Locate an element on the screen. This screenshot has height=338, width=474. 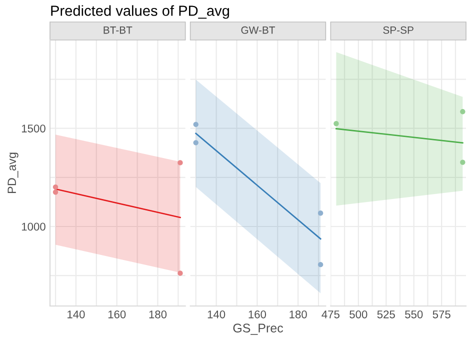
x-tick-label: 500 is located at coordinates (359, 314).